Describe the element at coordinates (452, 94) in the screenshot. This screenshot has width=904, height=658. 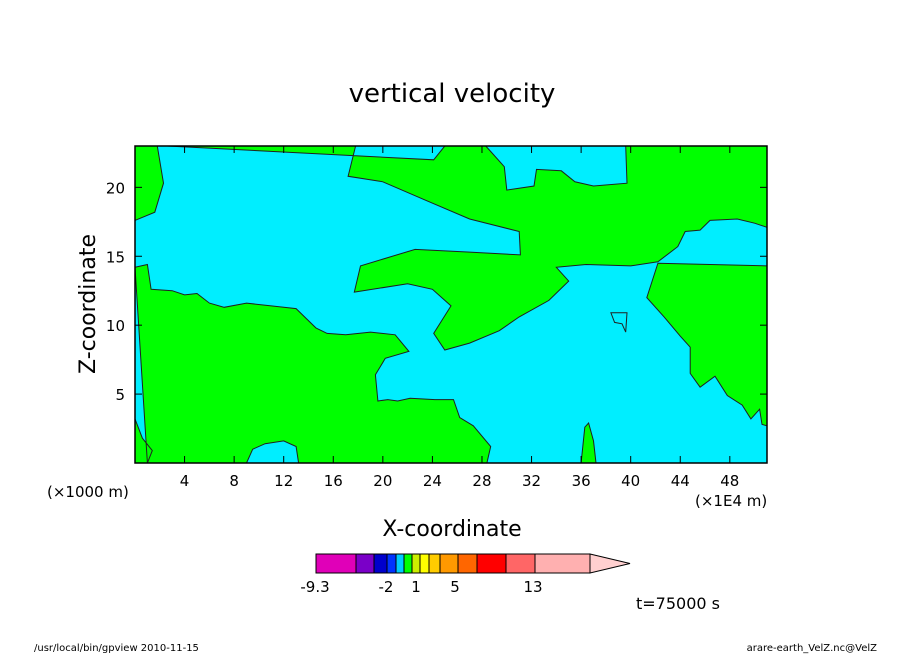
I see `chart-title: vertical velocity` at that location.